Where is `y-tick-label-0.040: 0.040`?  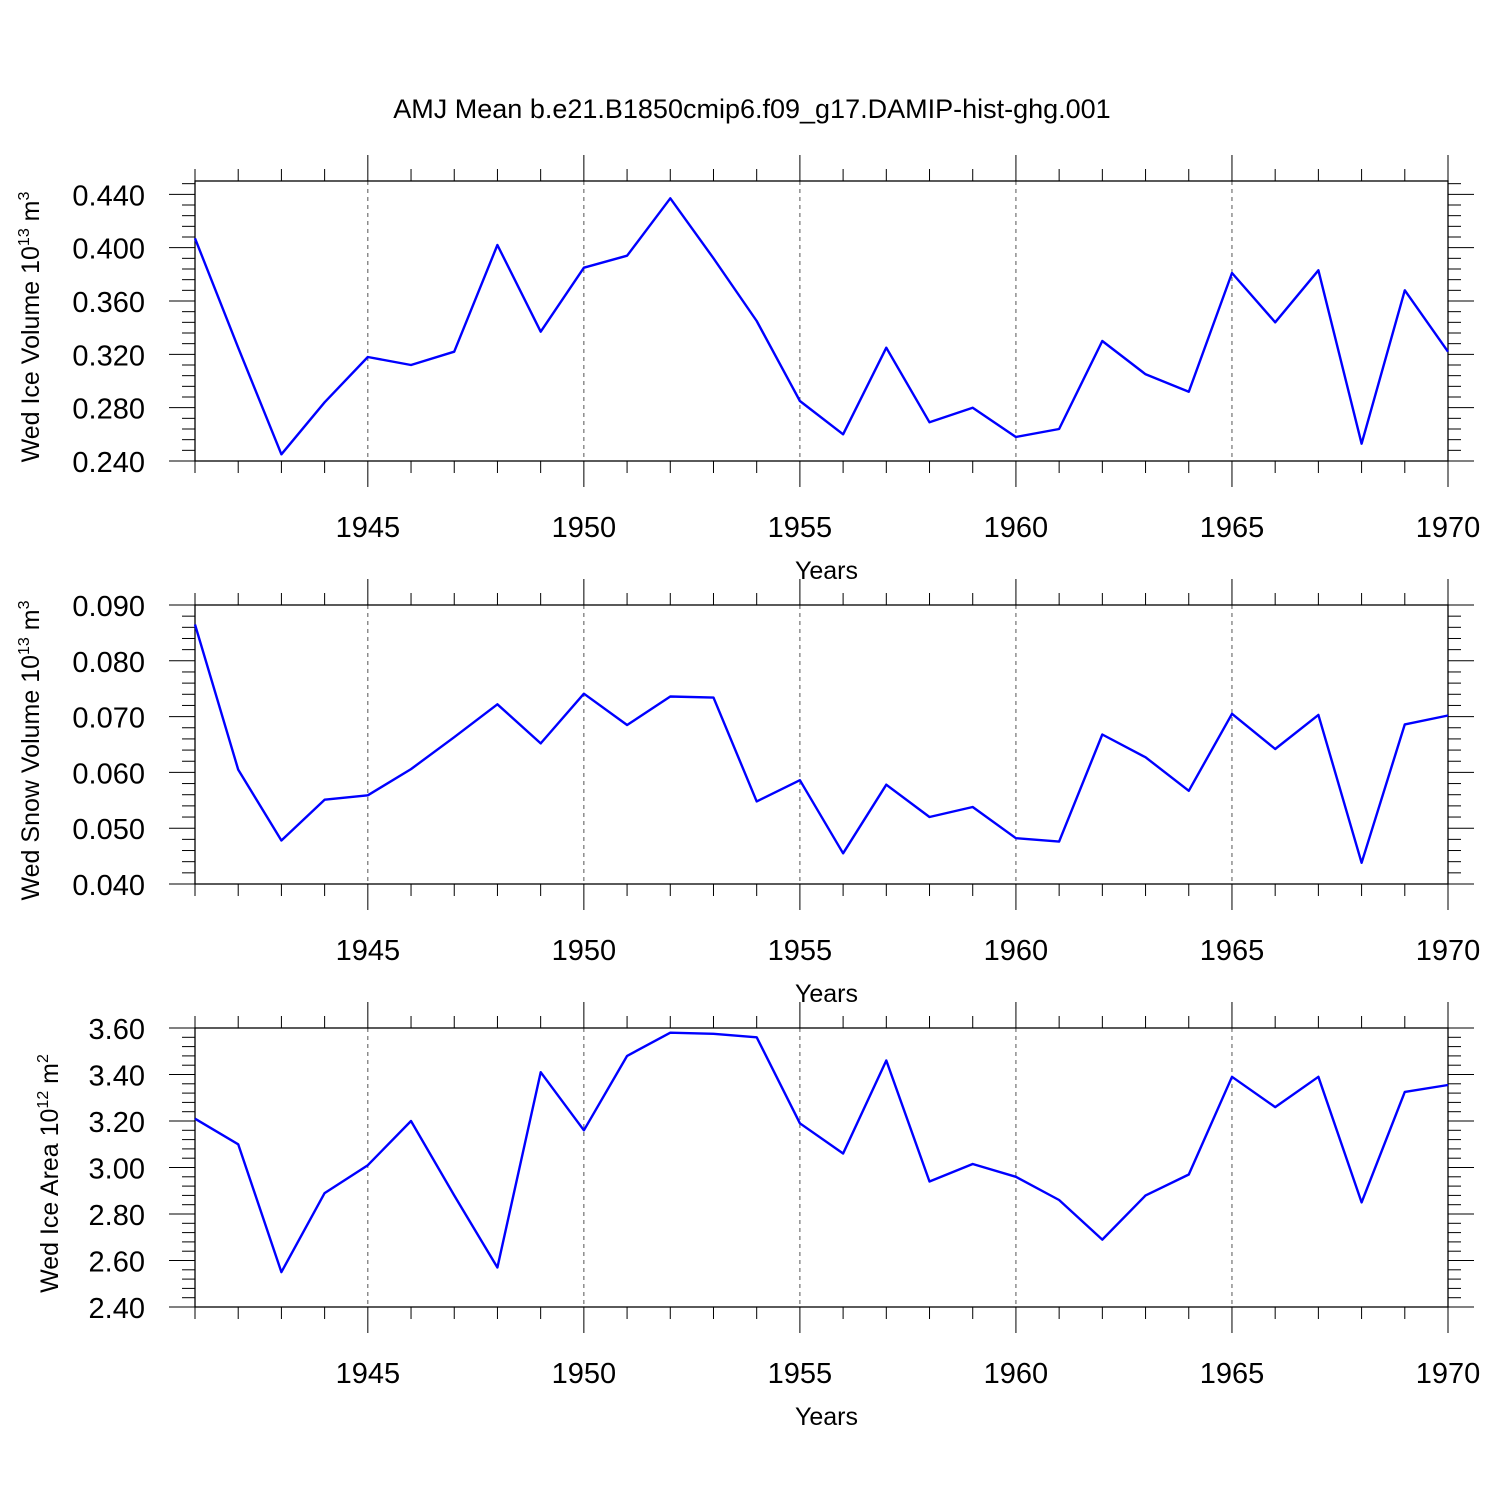 y-tick-label-0.040: 0.040 is located at coordinates (108, 886).